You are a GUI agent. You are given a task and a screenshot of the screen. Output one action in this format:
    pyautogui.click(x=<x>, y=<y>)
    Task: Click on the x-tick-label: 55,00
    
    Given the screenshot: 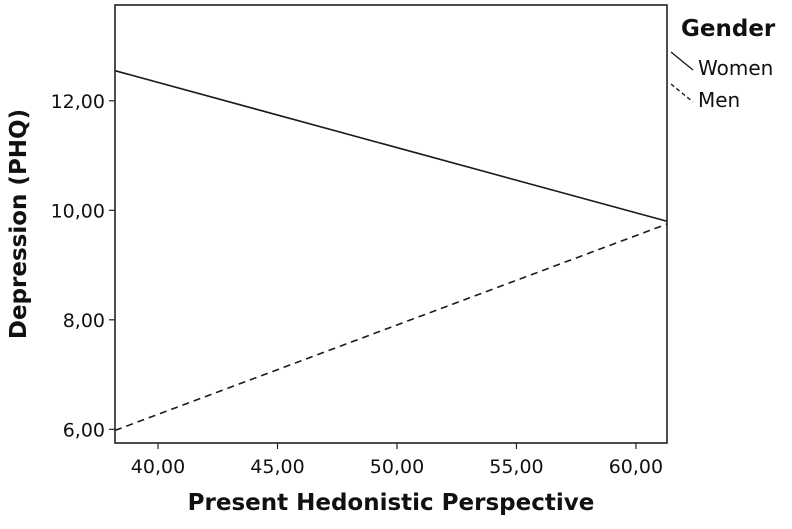 What is the action you would take?
    pyautogui.click(x=516, y=467)
    